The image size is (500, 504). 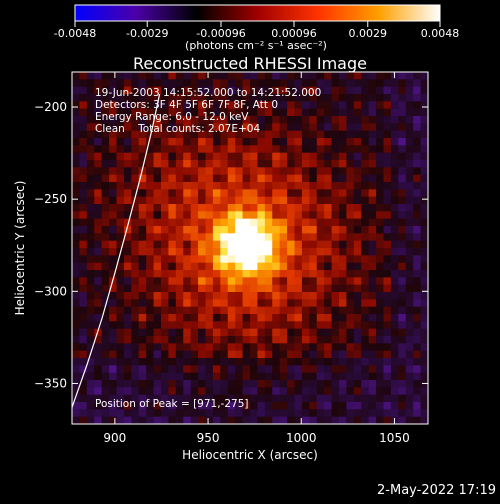 I want to click on colorbar-label: (photons cm⁻² s⁻¹ asec⁻²), so click(x=256, y=45).